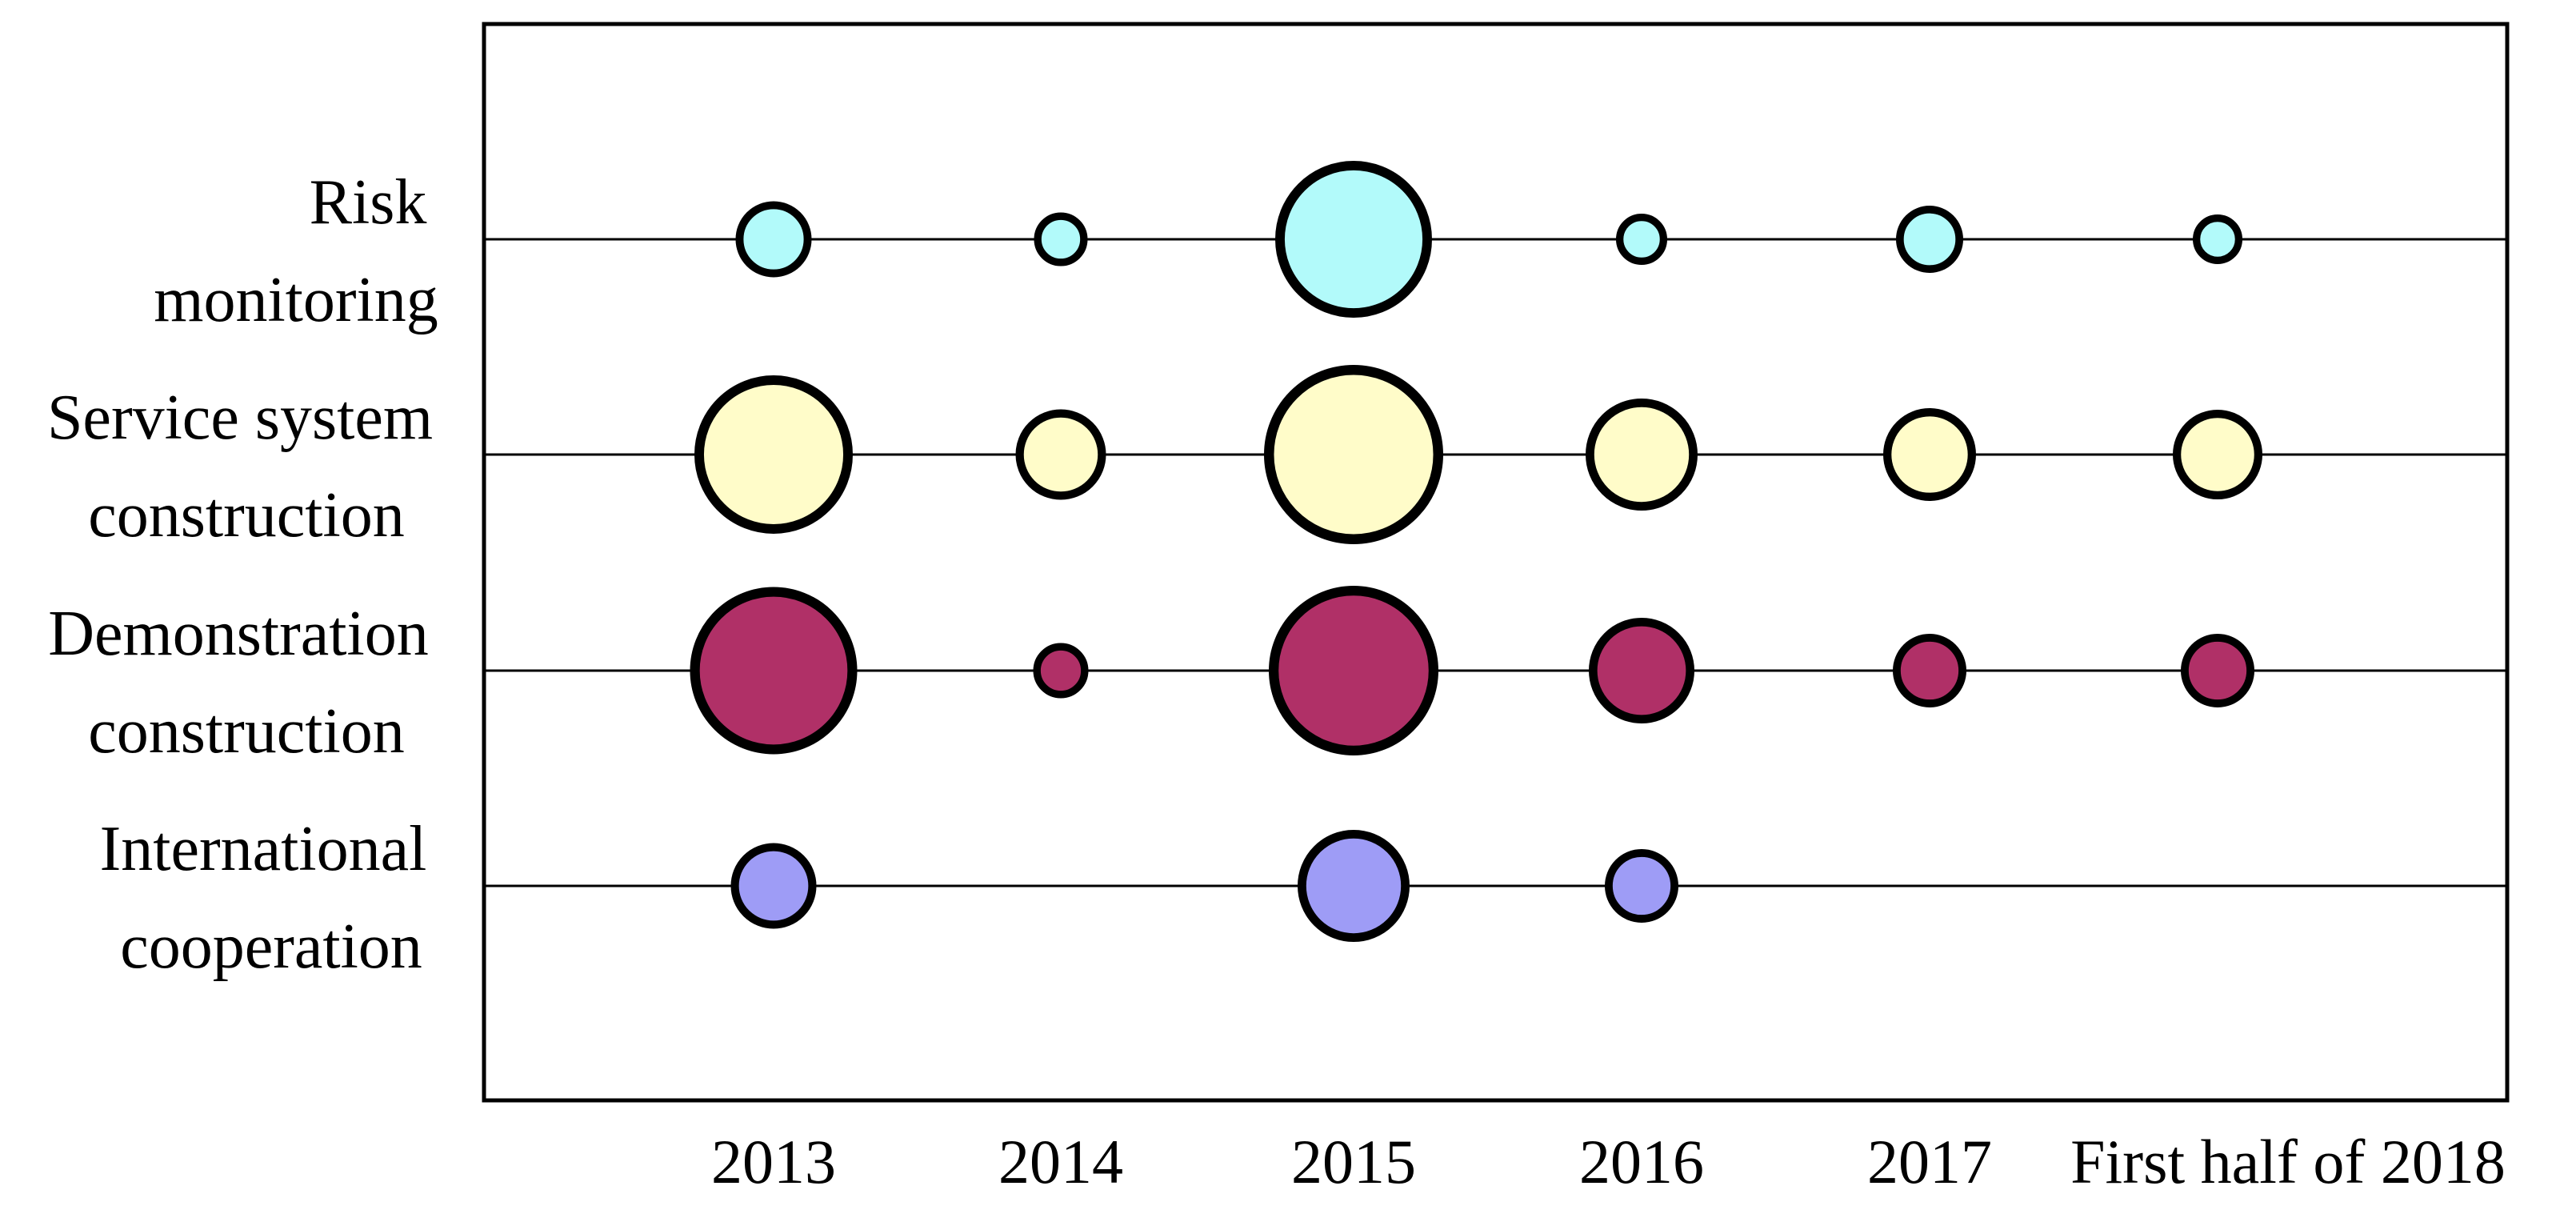  What do you see at coordinates (2288, 1161) in the screenshot?
I see `x-axis-tick-label-first-half-of-2018: First half of 2018` at bounding box center [2288, 1161].